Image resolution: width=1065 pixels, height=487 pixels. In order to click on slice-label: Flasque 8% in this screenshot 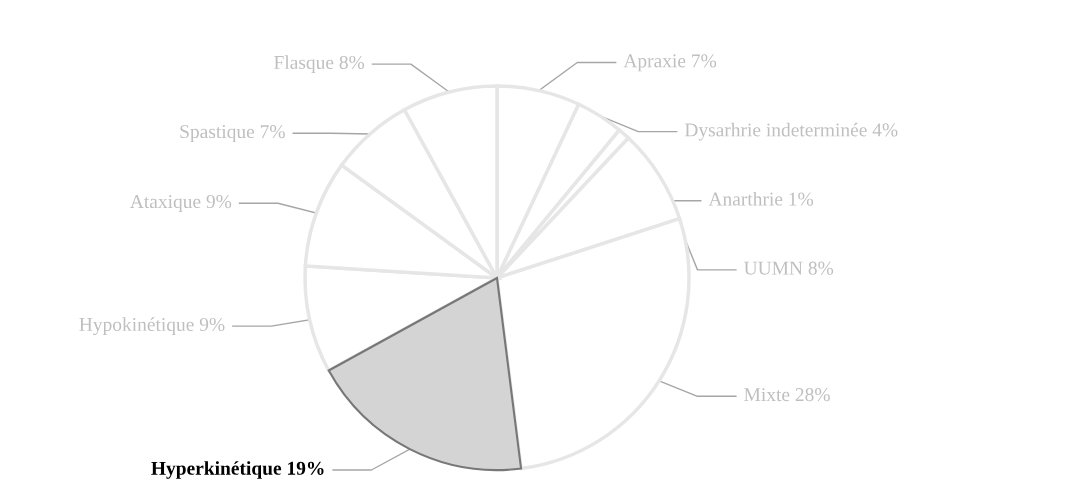, I will do `click(319, 64)`.